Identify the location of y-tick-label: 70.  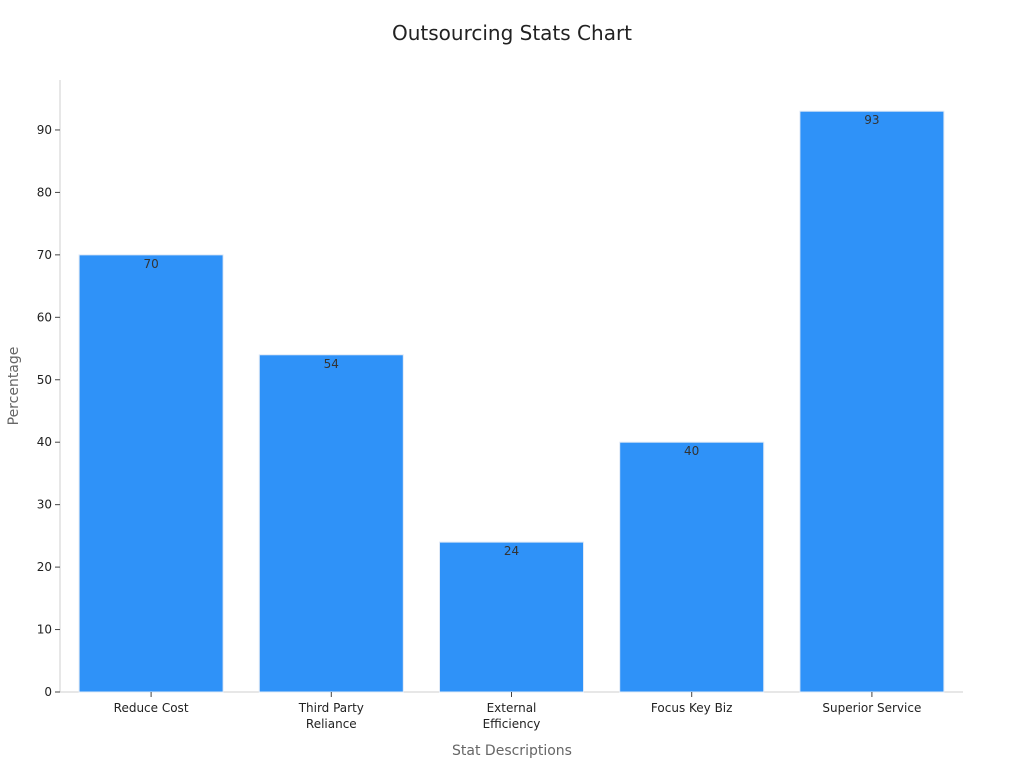
(44, 255).